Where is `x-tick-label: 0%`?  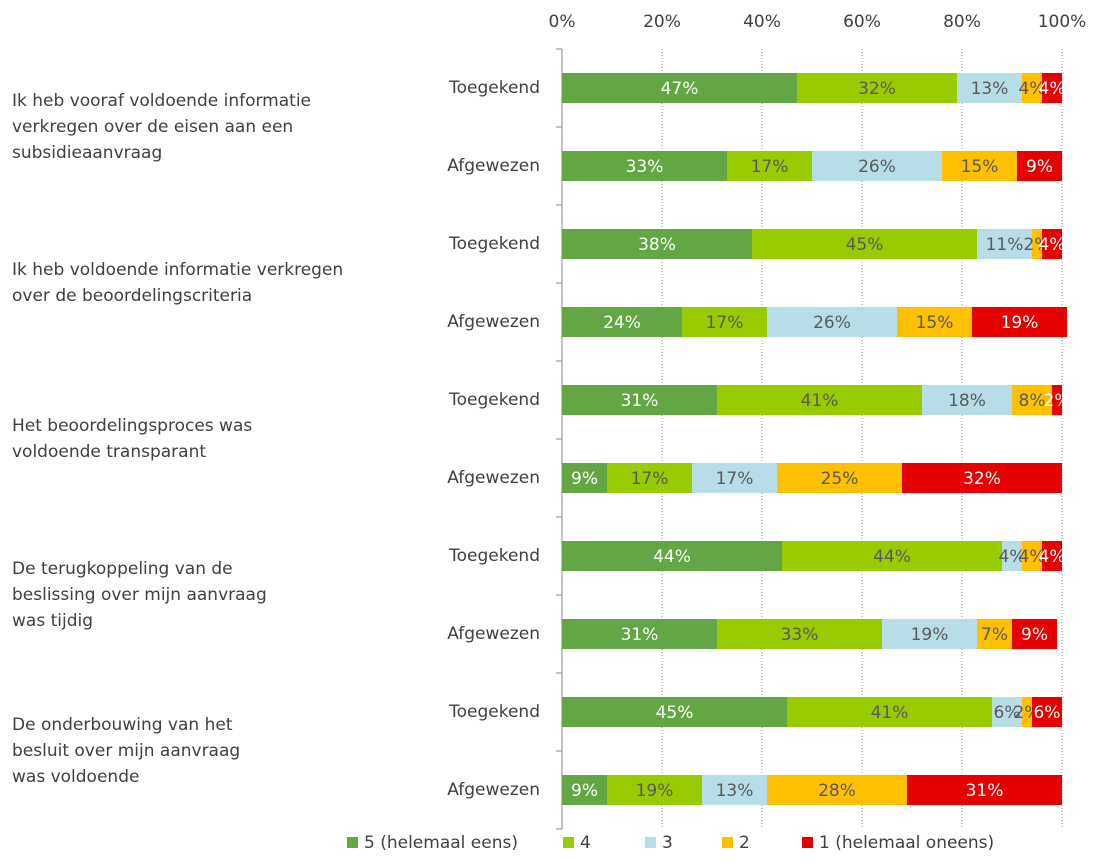 x-tick-label: 0% is located at coordinates (562, 22).